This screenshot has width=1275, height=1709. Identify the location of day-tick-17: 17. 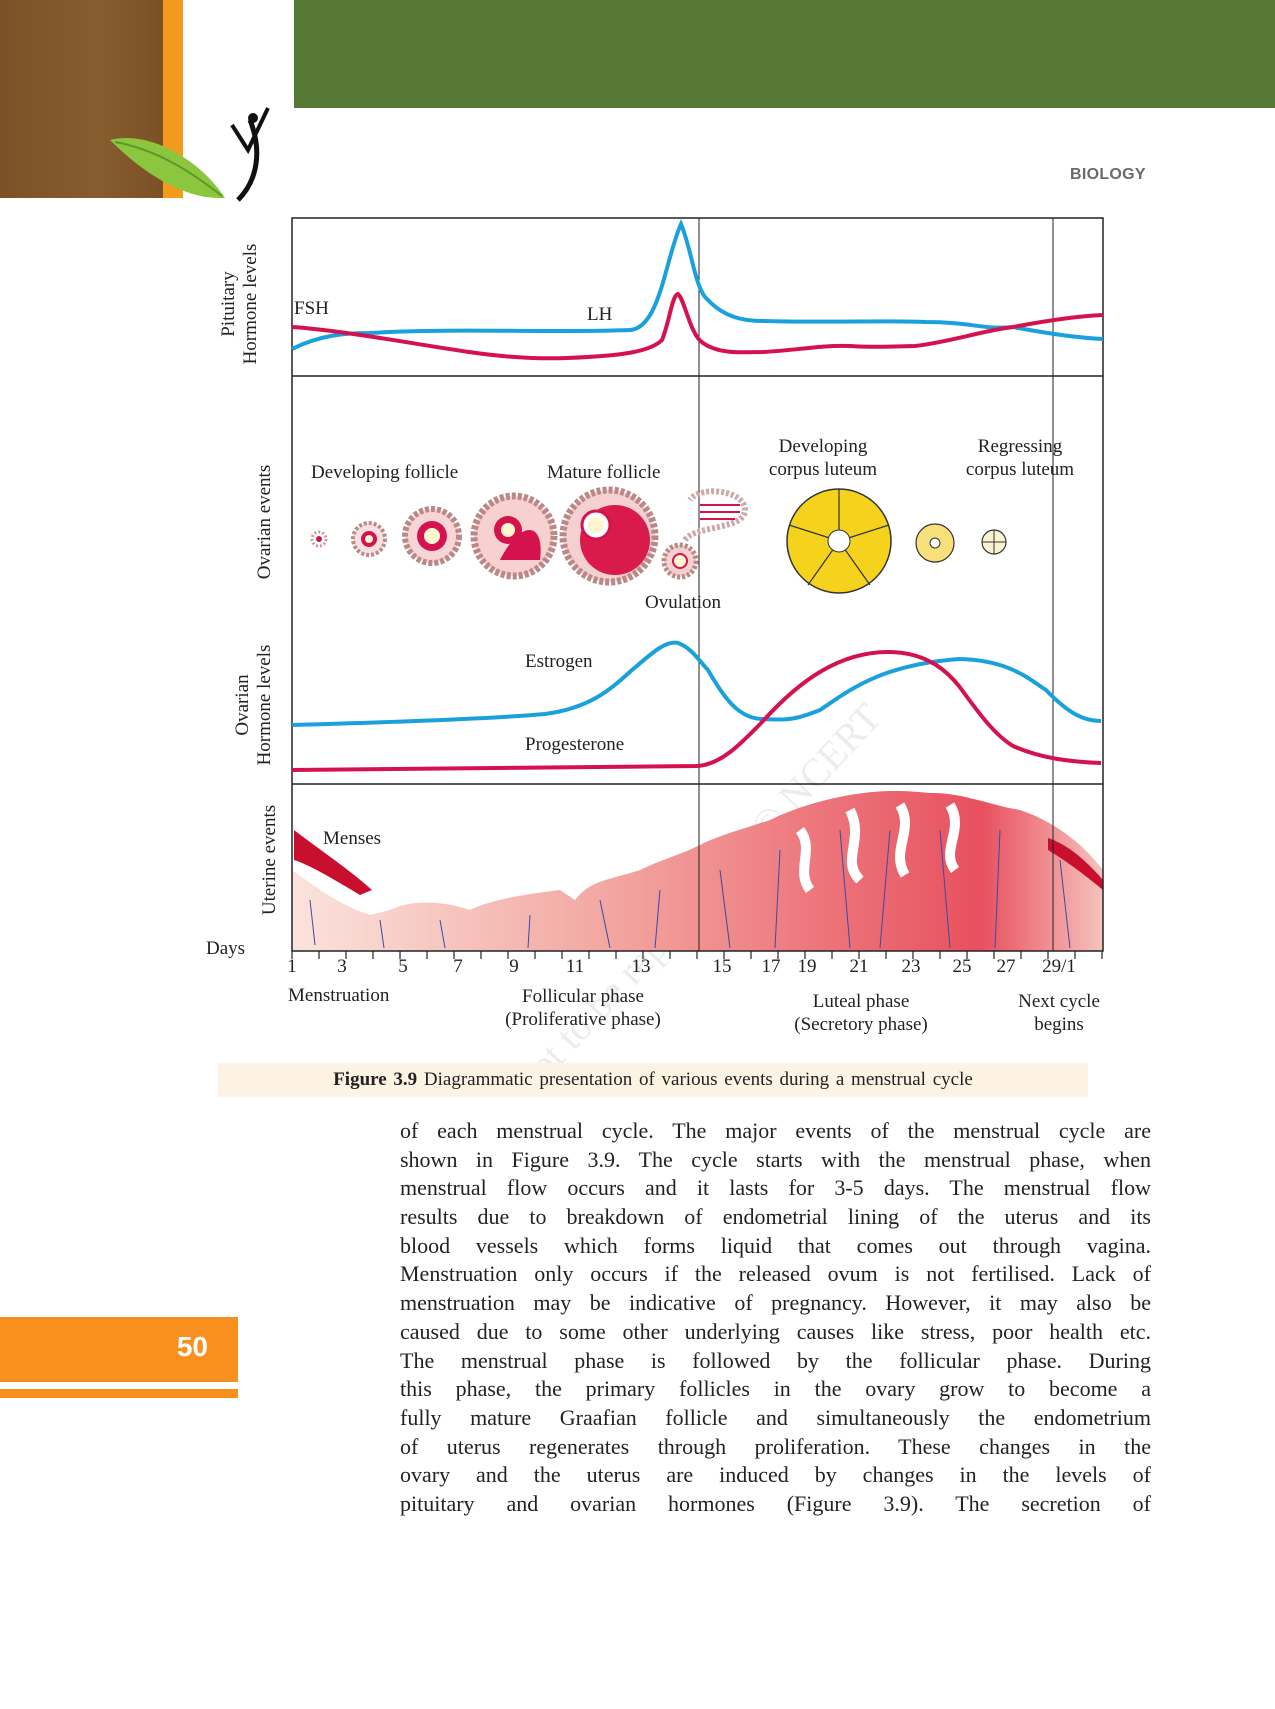
(771, 966).